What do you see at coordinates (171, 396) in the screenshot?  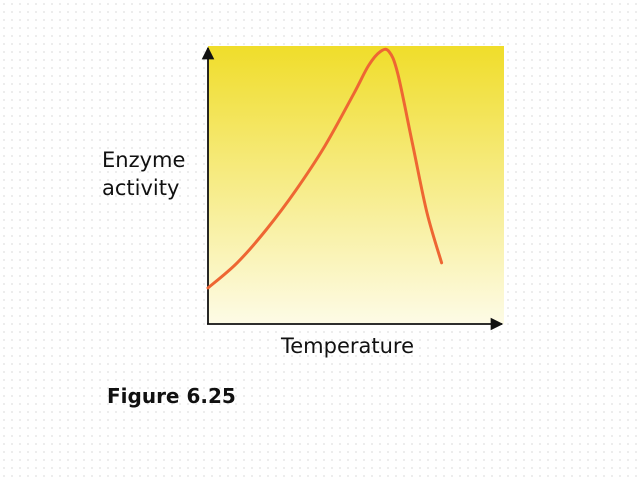 I see `figure-caption: Figure 6.25` at bounding box center [171, 396].